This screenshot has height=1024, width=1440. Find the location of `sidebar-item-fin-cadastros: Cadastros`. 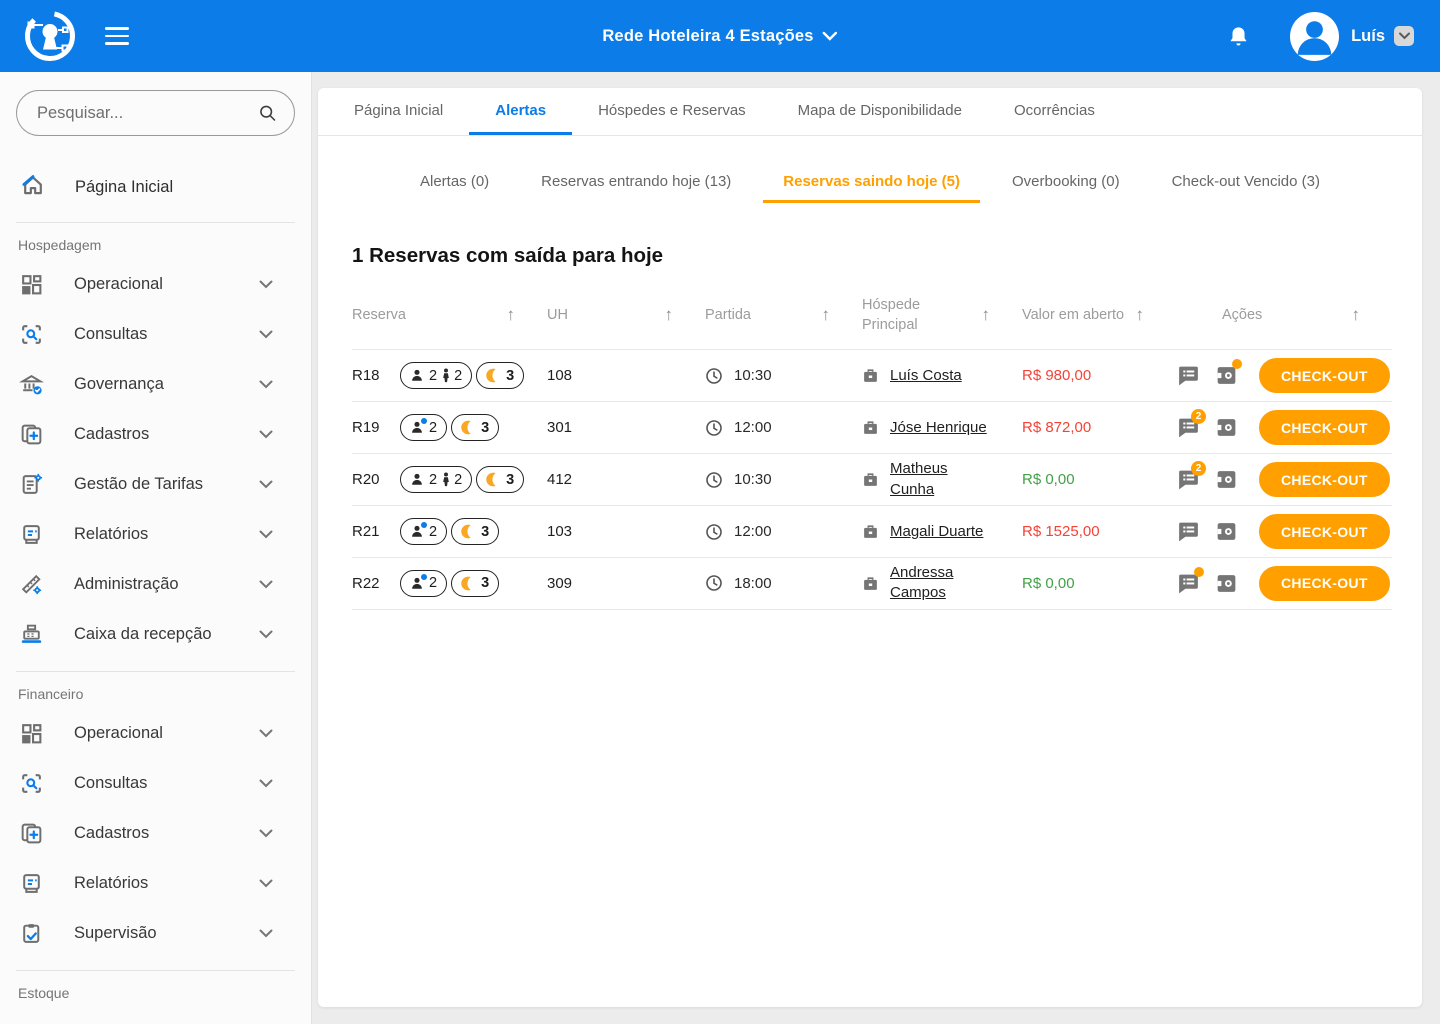

sidebar-item-fin-cadastros: Cadastros is located at coordinates (155, 833).